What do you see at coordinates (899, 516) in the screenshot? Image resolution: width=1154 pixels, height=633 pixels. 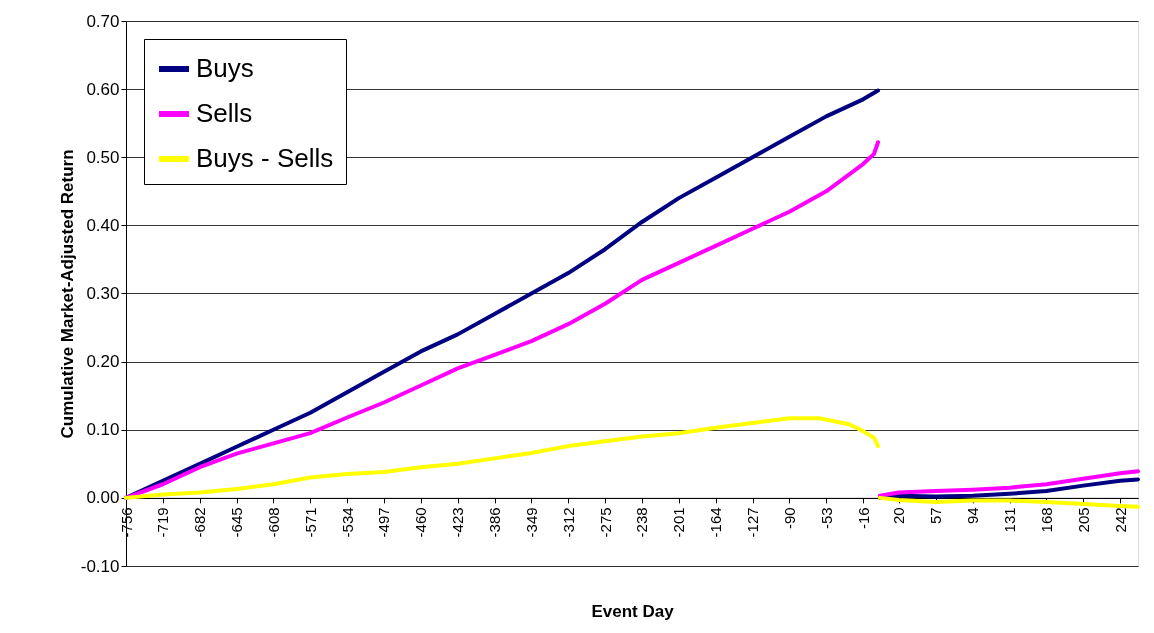 I see `x-tick-label: 20` at bounding box center [899, 516].